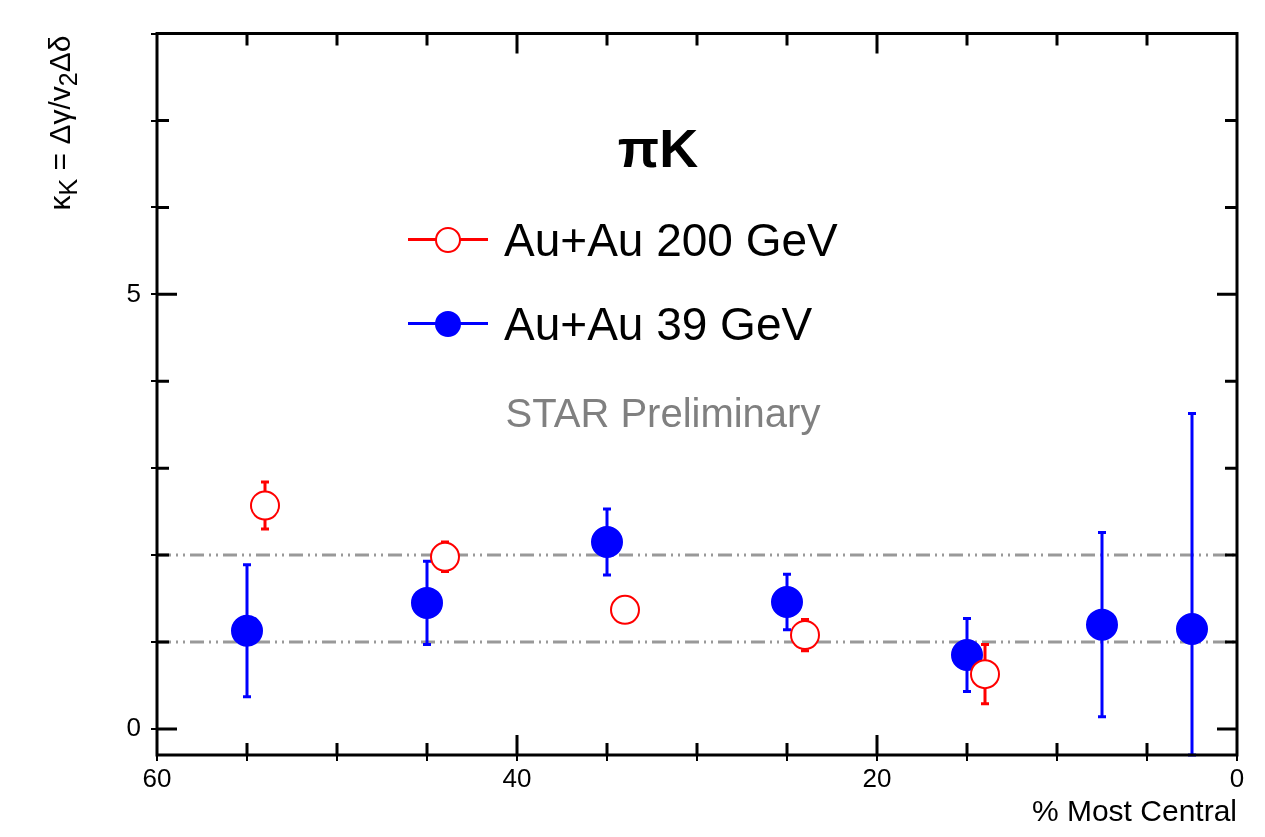 The image size is (1265, 837). Describe the element at coordinates (1134, 811) in the screenshot. I see `x-axis-title: % Most Central` at that location.